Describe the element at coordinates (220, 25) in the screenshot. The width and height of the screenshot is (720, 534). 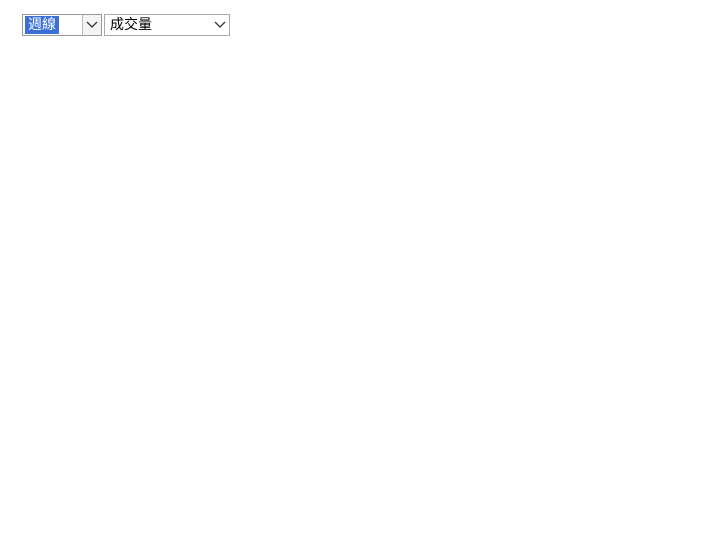
I see `dropdown-arrow` at that location.